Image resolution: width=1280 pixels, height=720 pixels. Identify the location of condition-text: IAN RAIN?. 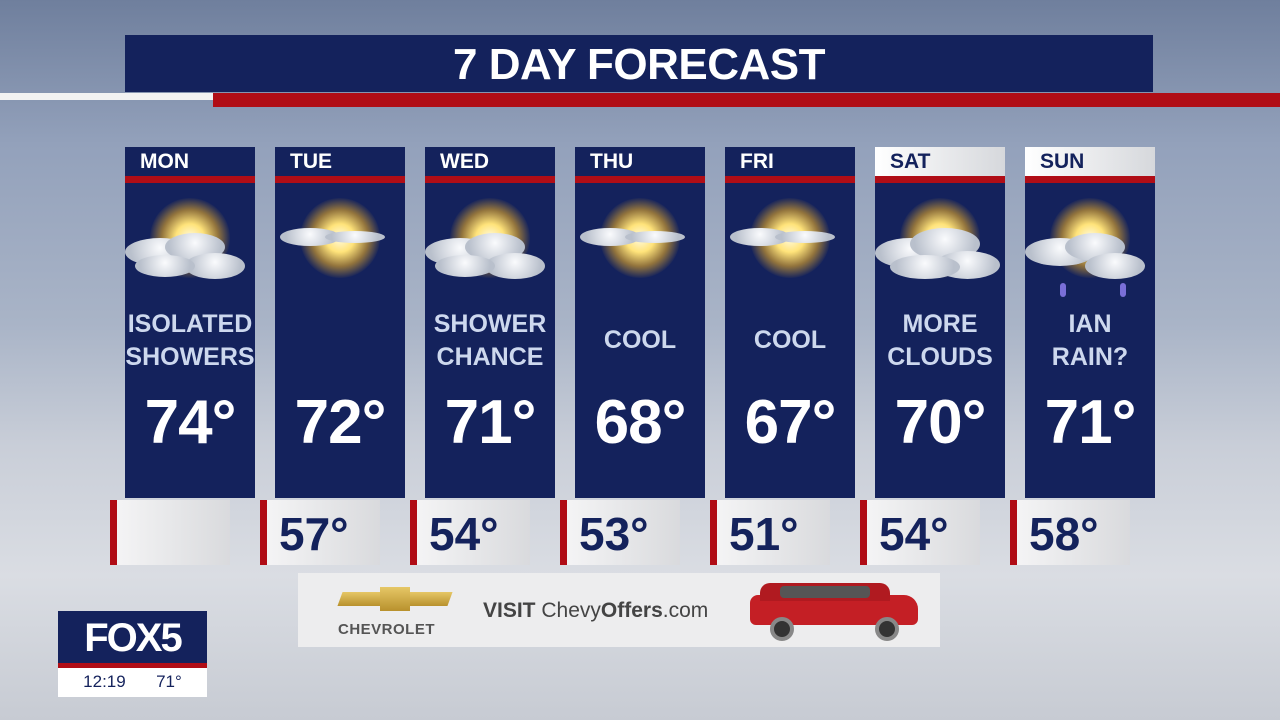
(1090, 340).